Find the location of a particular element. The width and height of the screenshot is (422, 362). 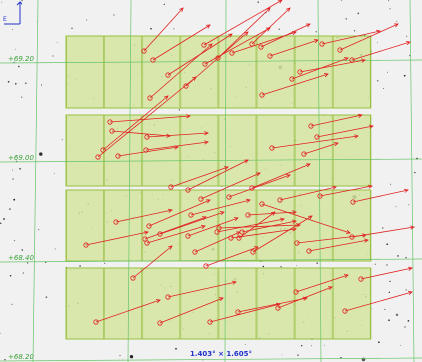

dec-grid-line is located at coordinates (211, 359).